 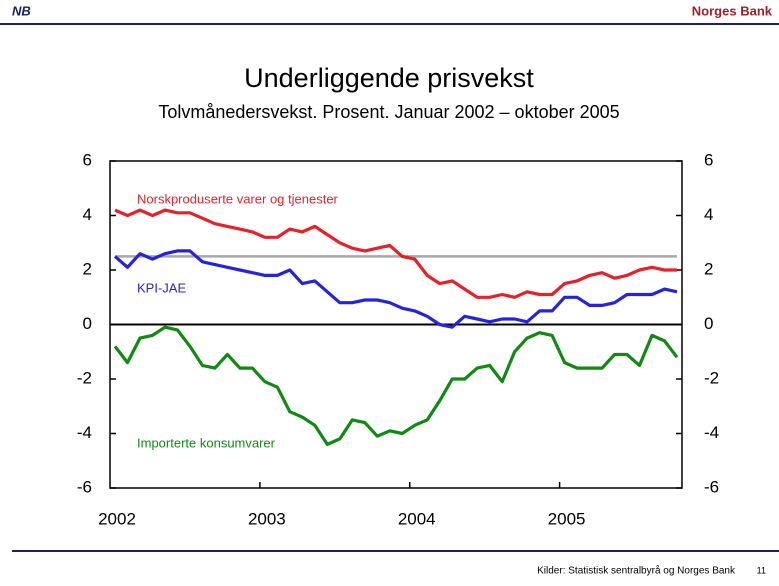 I want to click on chart-title: Underliggende prisvekst, so click(x=389, y=78).